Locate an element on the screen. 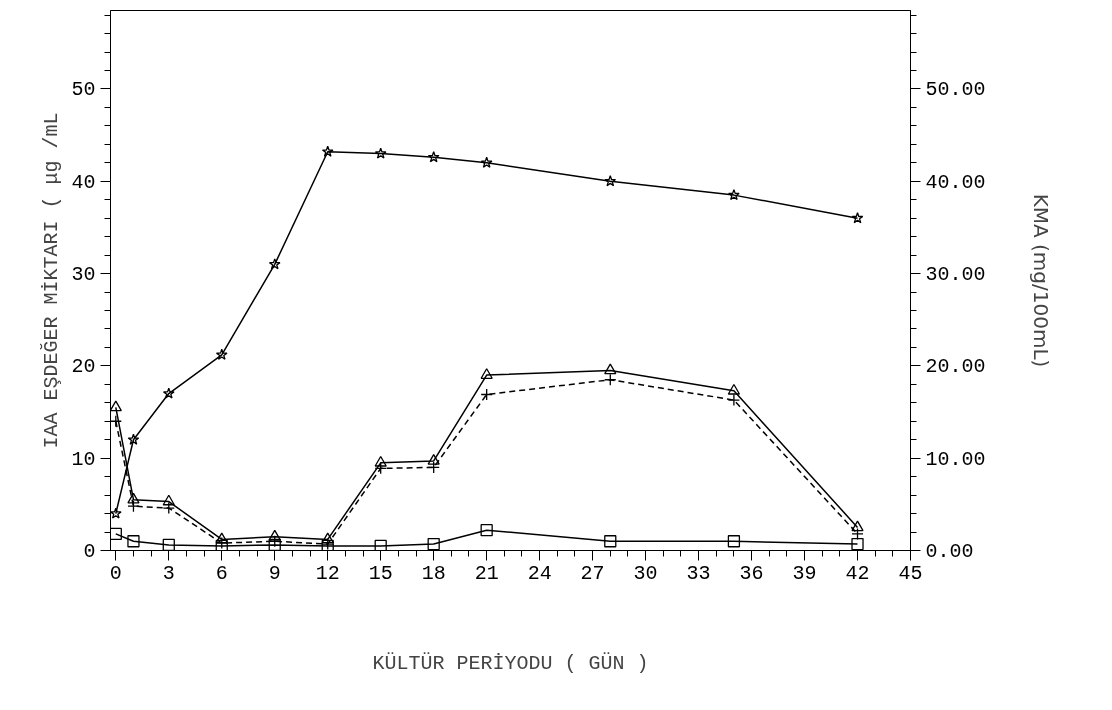 Image resolution: width=1112 pixels, height=710 pixels. x-tick-label: 30 is located at coordinates (645, 573).